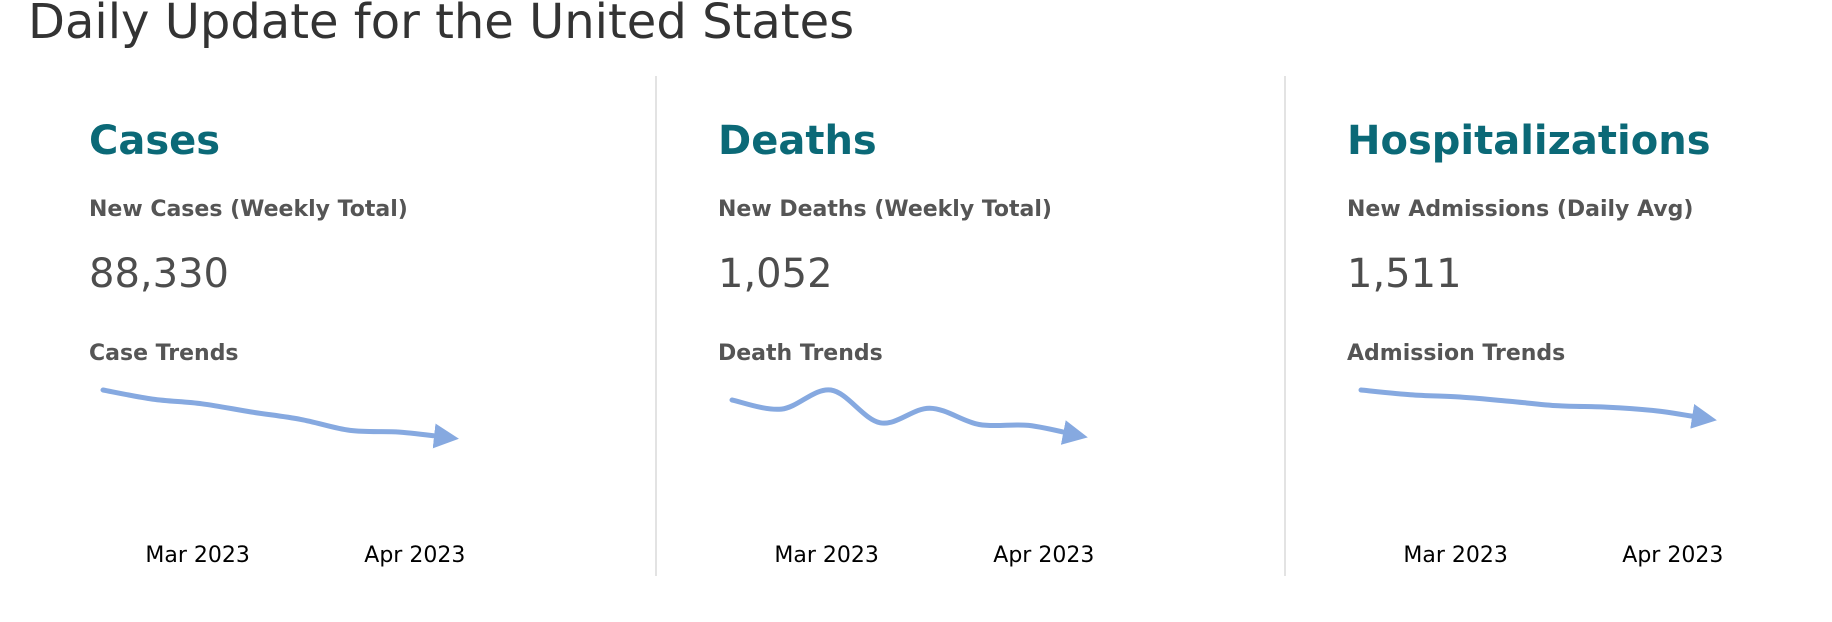 Image resolution: width=1832 pixels, height=622 pixels. Describe the element at coordinates (159, 274) in the screenshot. I see `cases-metric-value: 88,330` at that location.